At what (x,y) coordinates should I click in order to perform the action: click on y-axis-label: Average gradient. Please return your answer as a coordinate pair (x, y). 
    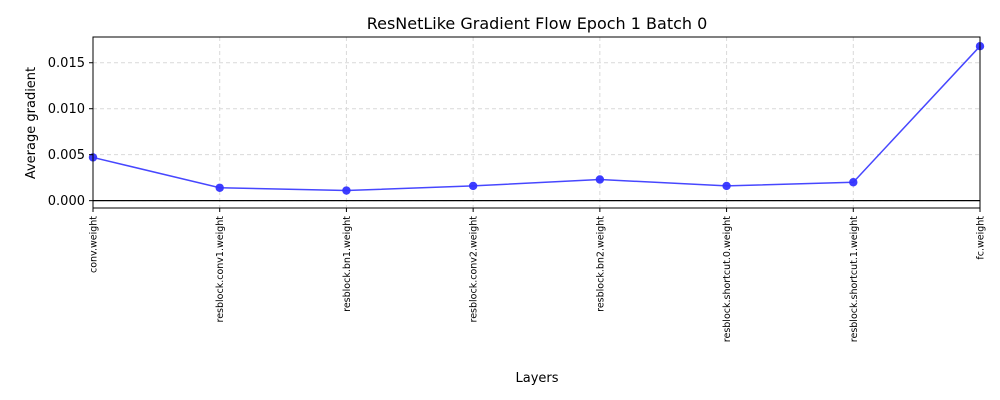
    Looking at the image, I should click on (31, 123).